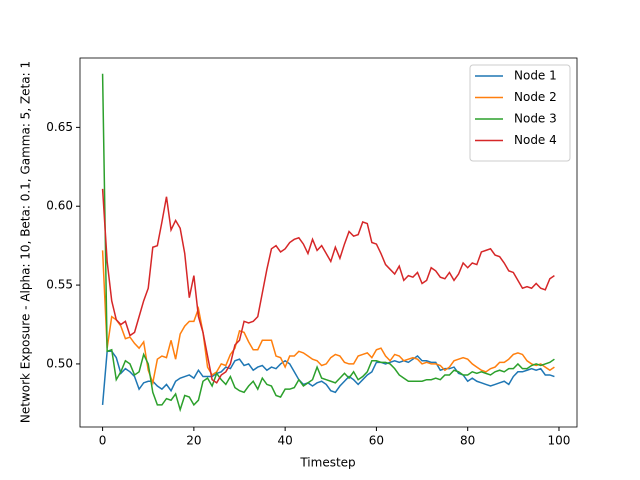 The image size is (640, 480). What do you see at coordinates (193, 441) in the screenshot?
I see `x-tick-label: 20` at bounding box center [193, 441].